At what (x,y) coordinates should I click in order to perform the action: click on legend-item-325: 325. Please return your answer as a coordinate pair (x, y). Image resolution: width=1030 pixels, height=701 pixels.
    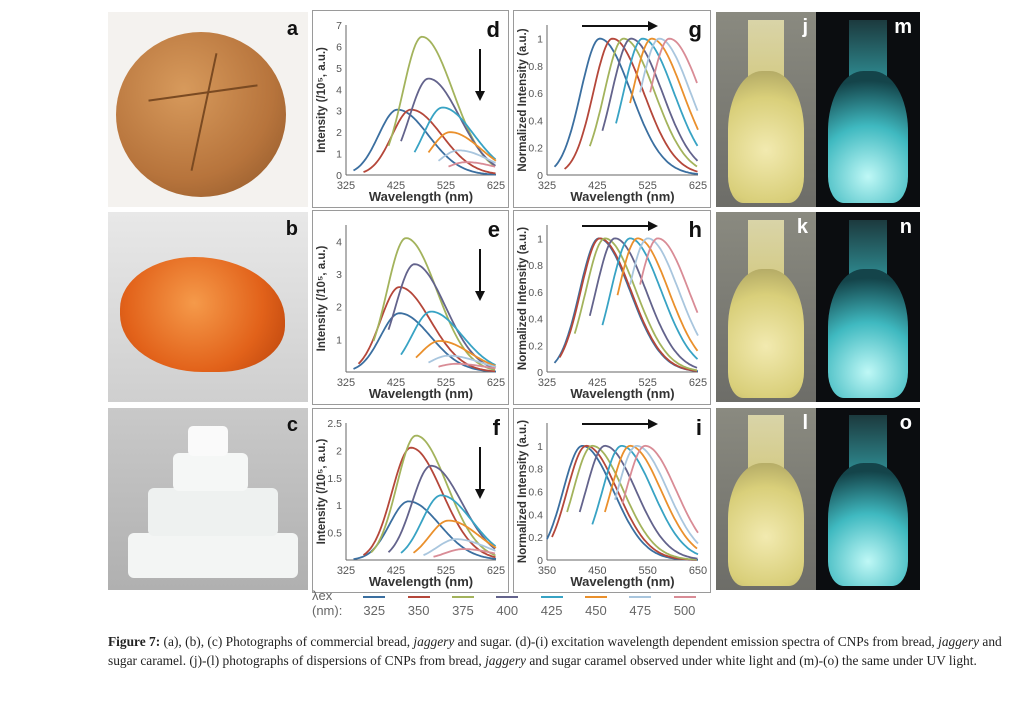
    Looking at the image, I should click on (382, 603).